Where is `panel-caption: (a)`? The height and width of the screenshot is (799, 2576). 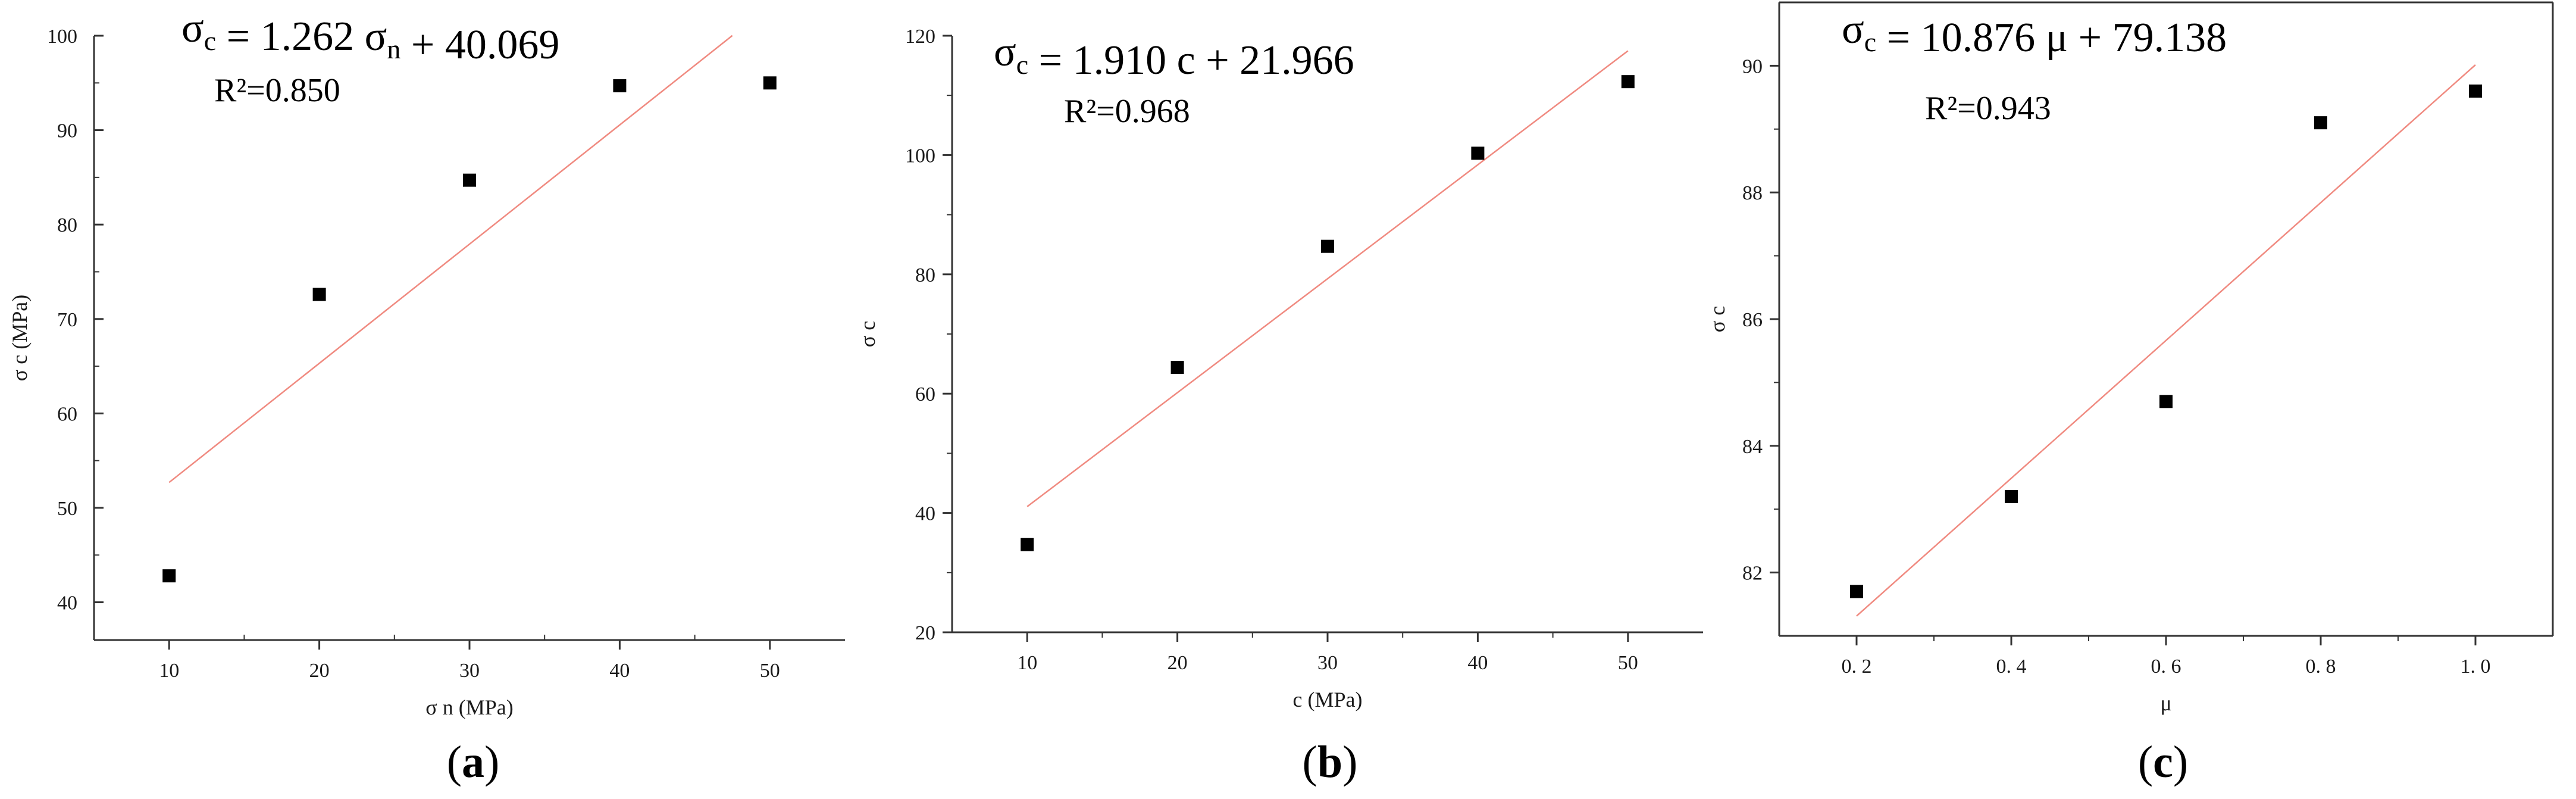 panel-caption: (a) is located at coordinates (473, 762).